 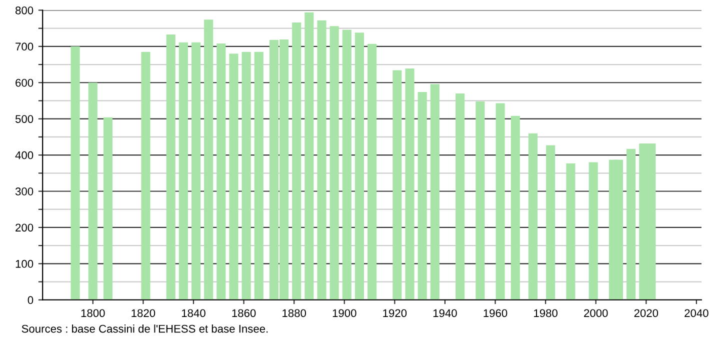 What do you see at coordinates (395, 313) in the screenshot?
I see `x-tick-label: 1920` at bounding box center [395, 313].